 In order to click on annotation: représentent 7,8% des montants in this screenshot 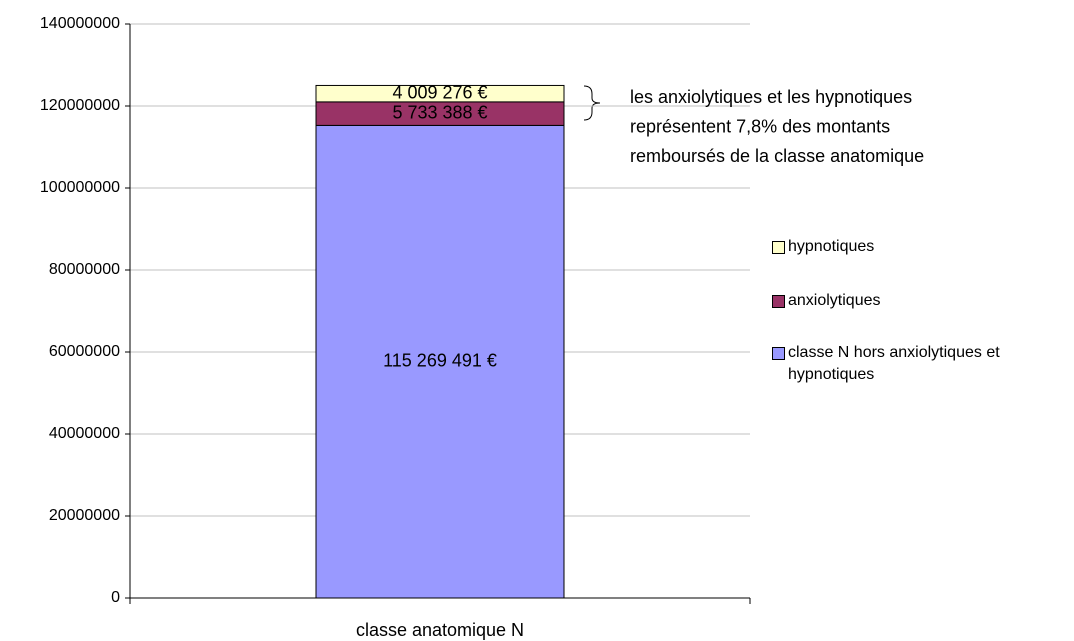, I will do `click(760, 126)`.